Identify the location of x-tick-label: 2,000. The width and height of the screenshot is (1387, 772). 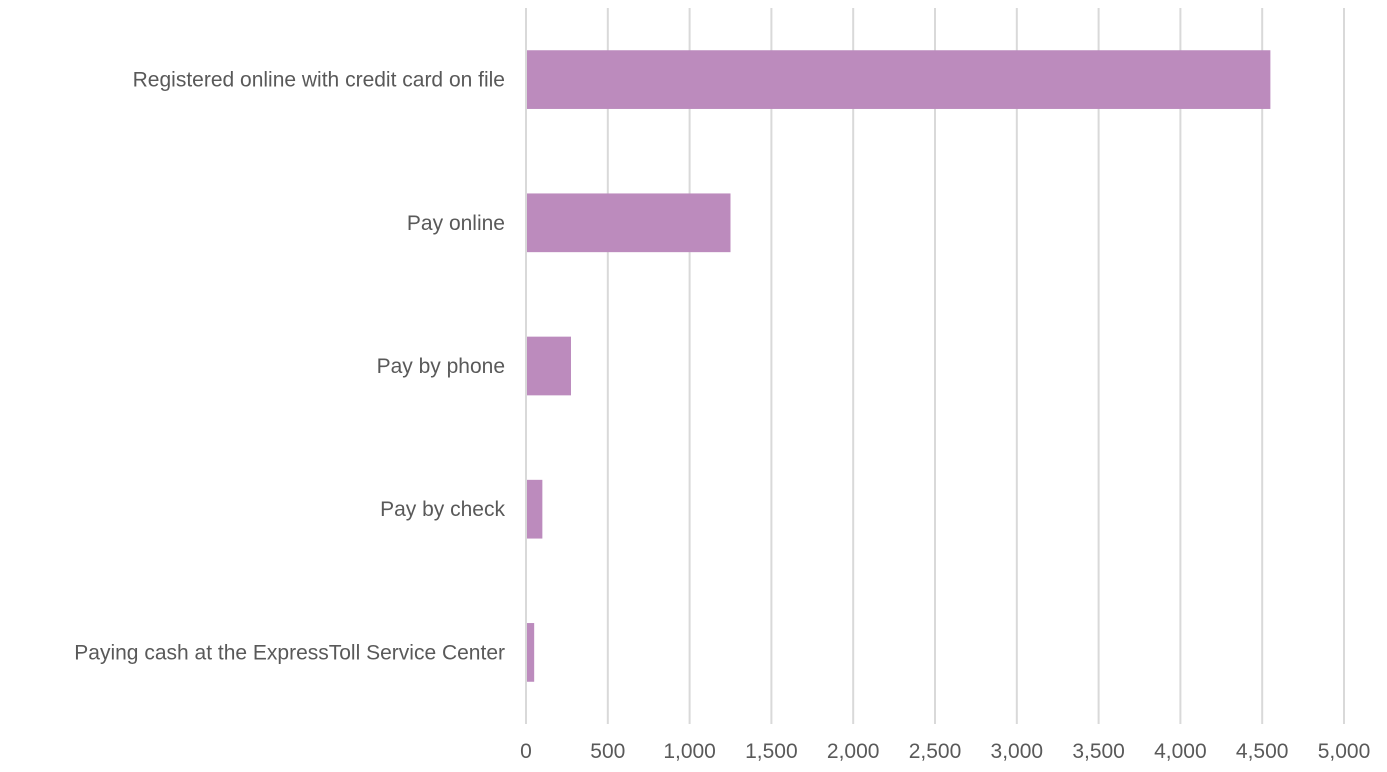
(853, 751).